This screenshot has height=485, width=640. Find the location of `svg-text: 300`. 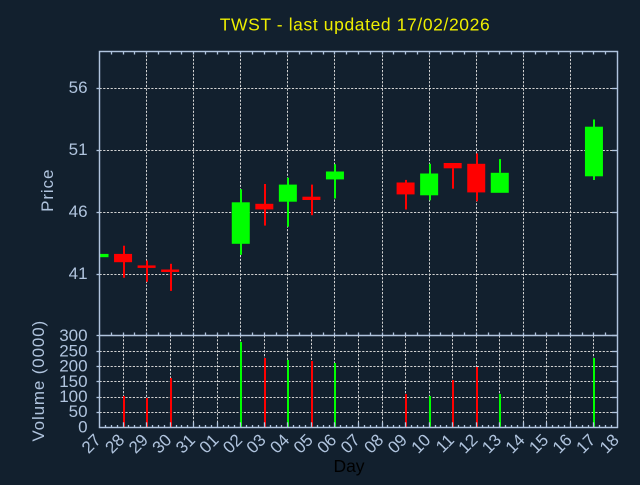

svg-text: 300 is located at coordinates (73, 335).